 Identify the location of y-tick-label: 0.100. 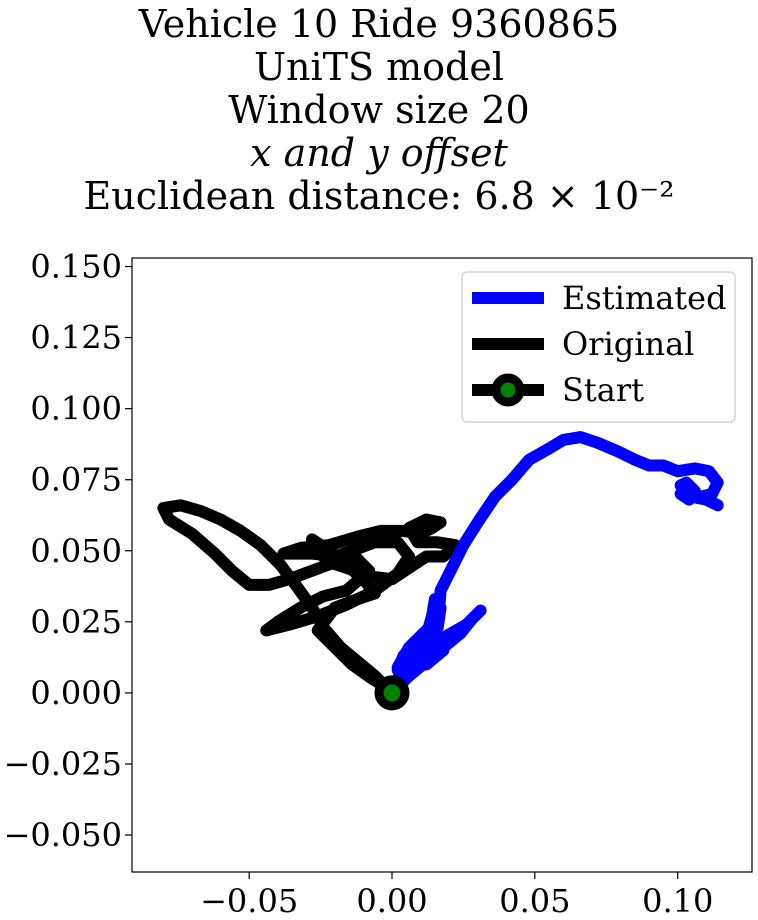
(76, 409).